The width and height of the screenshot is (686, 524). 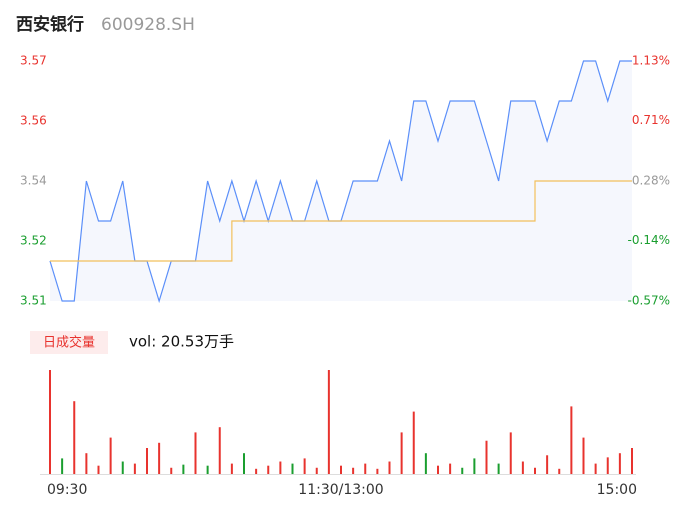 What do you see at coordinates (33, 301) in the screenshot?
I see `y-tick-label: 3.51` at bounding box center [33, 301].